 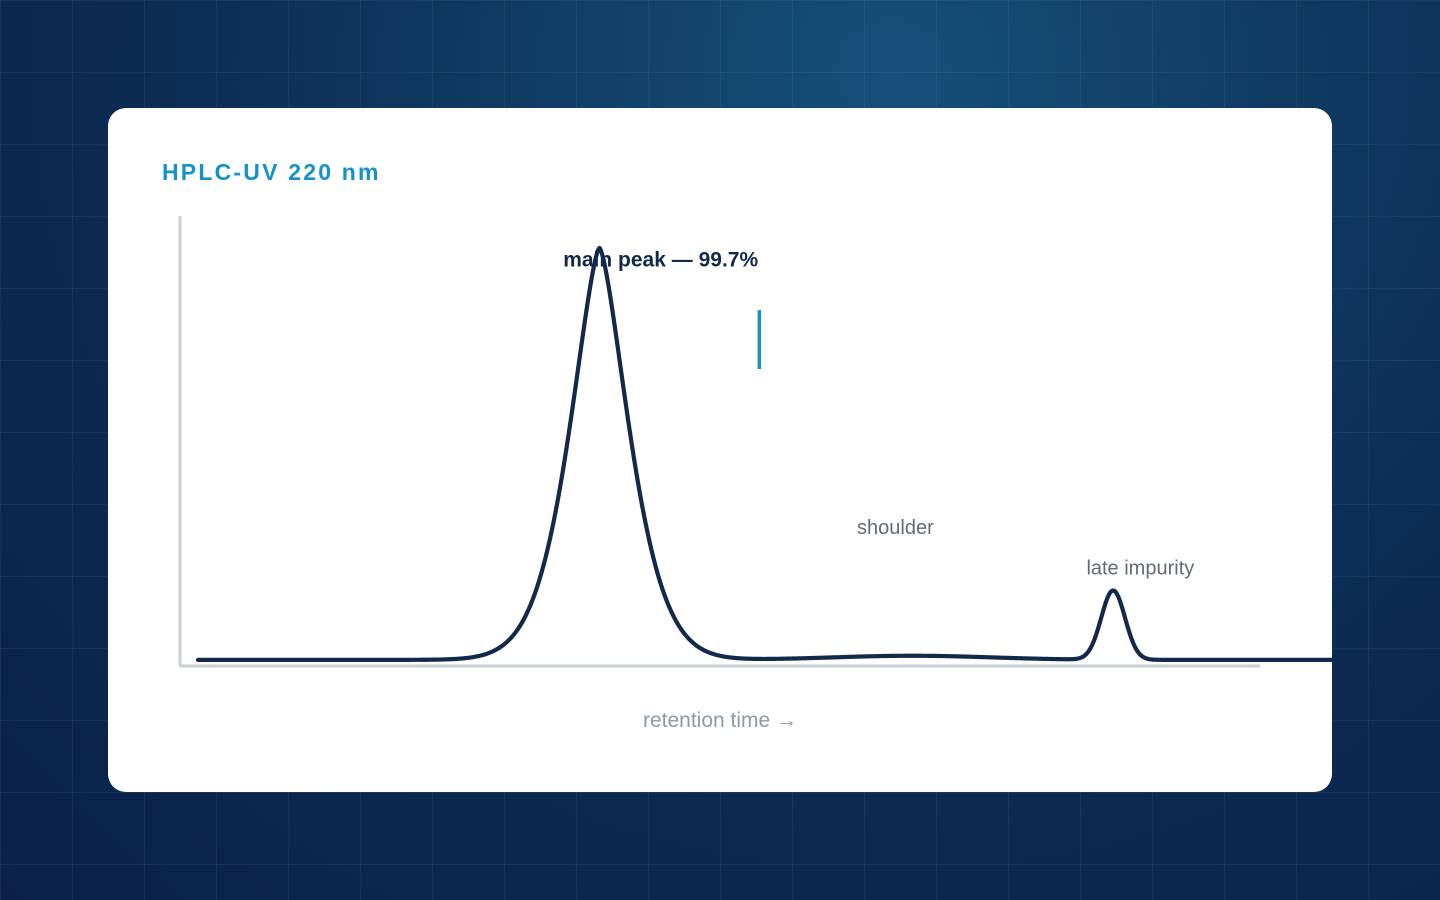 What do you see at coordinates (271, 172) in the screenshot?
I see `chart-title: HPLC-UV 220 nm` at bounding box center [271, 172].